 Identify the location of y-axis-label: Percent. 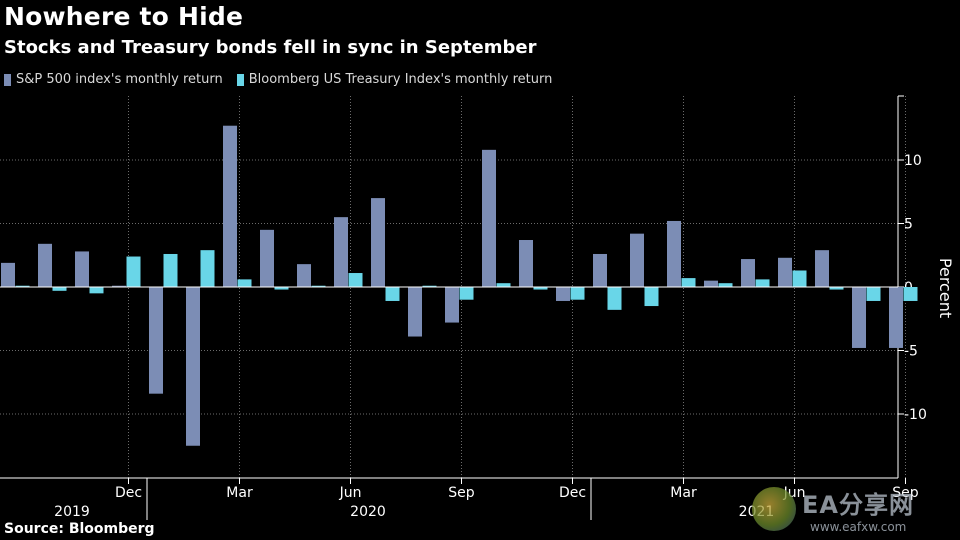
(945, 288).